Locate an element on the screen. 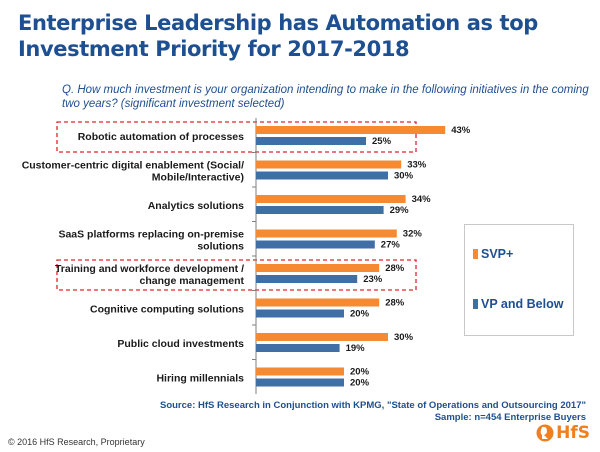 This screenshot has height=452, width=600. copyright-text: © 2016 HfS Research, Proprietary is located at coordinates (76, 442).